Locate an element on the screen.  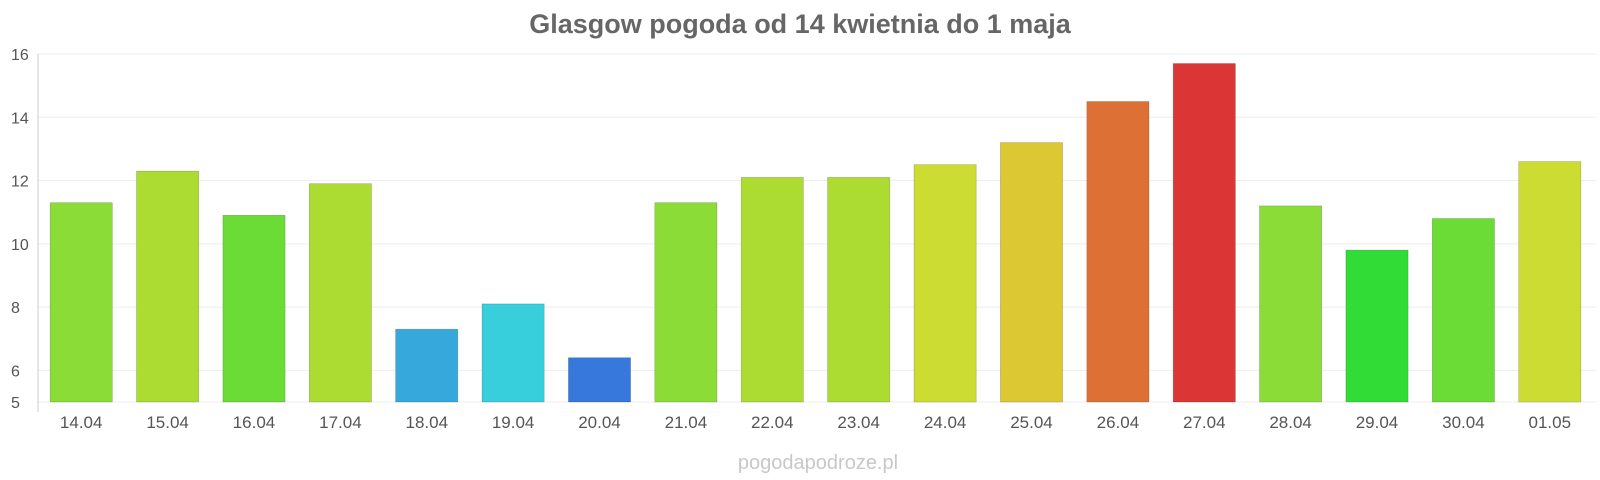
watermark-text: pogodapodroze.pl is located at coordinates (818, 463).